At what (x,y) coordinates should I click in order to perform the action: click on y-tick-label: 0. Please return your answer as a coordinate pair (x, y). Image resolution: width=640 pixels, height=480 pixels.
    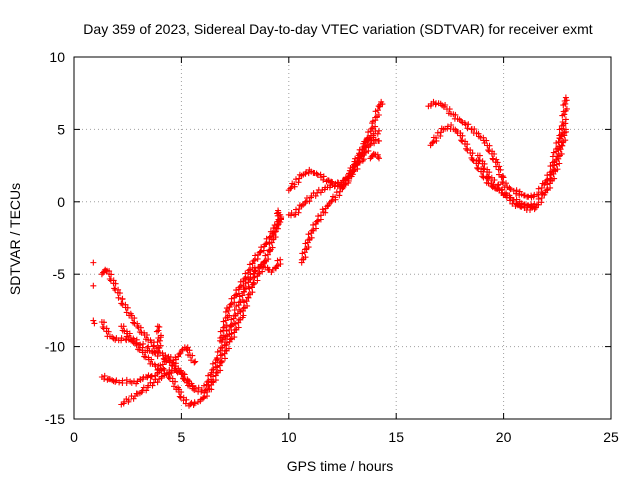
    Looking at the image, I should click on (61, 202).